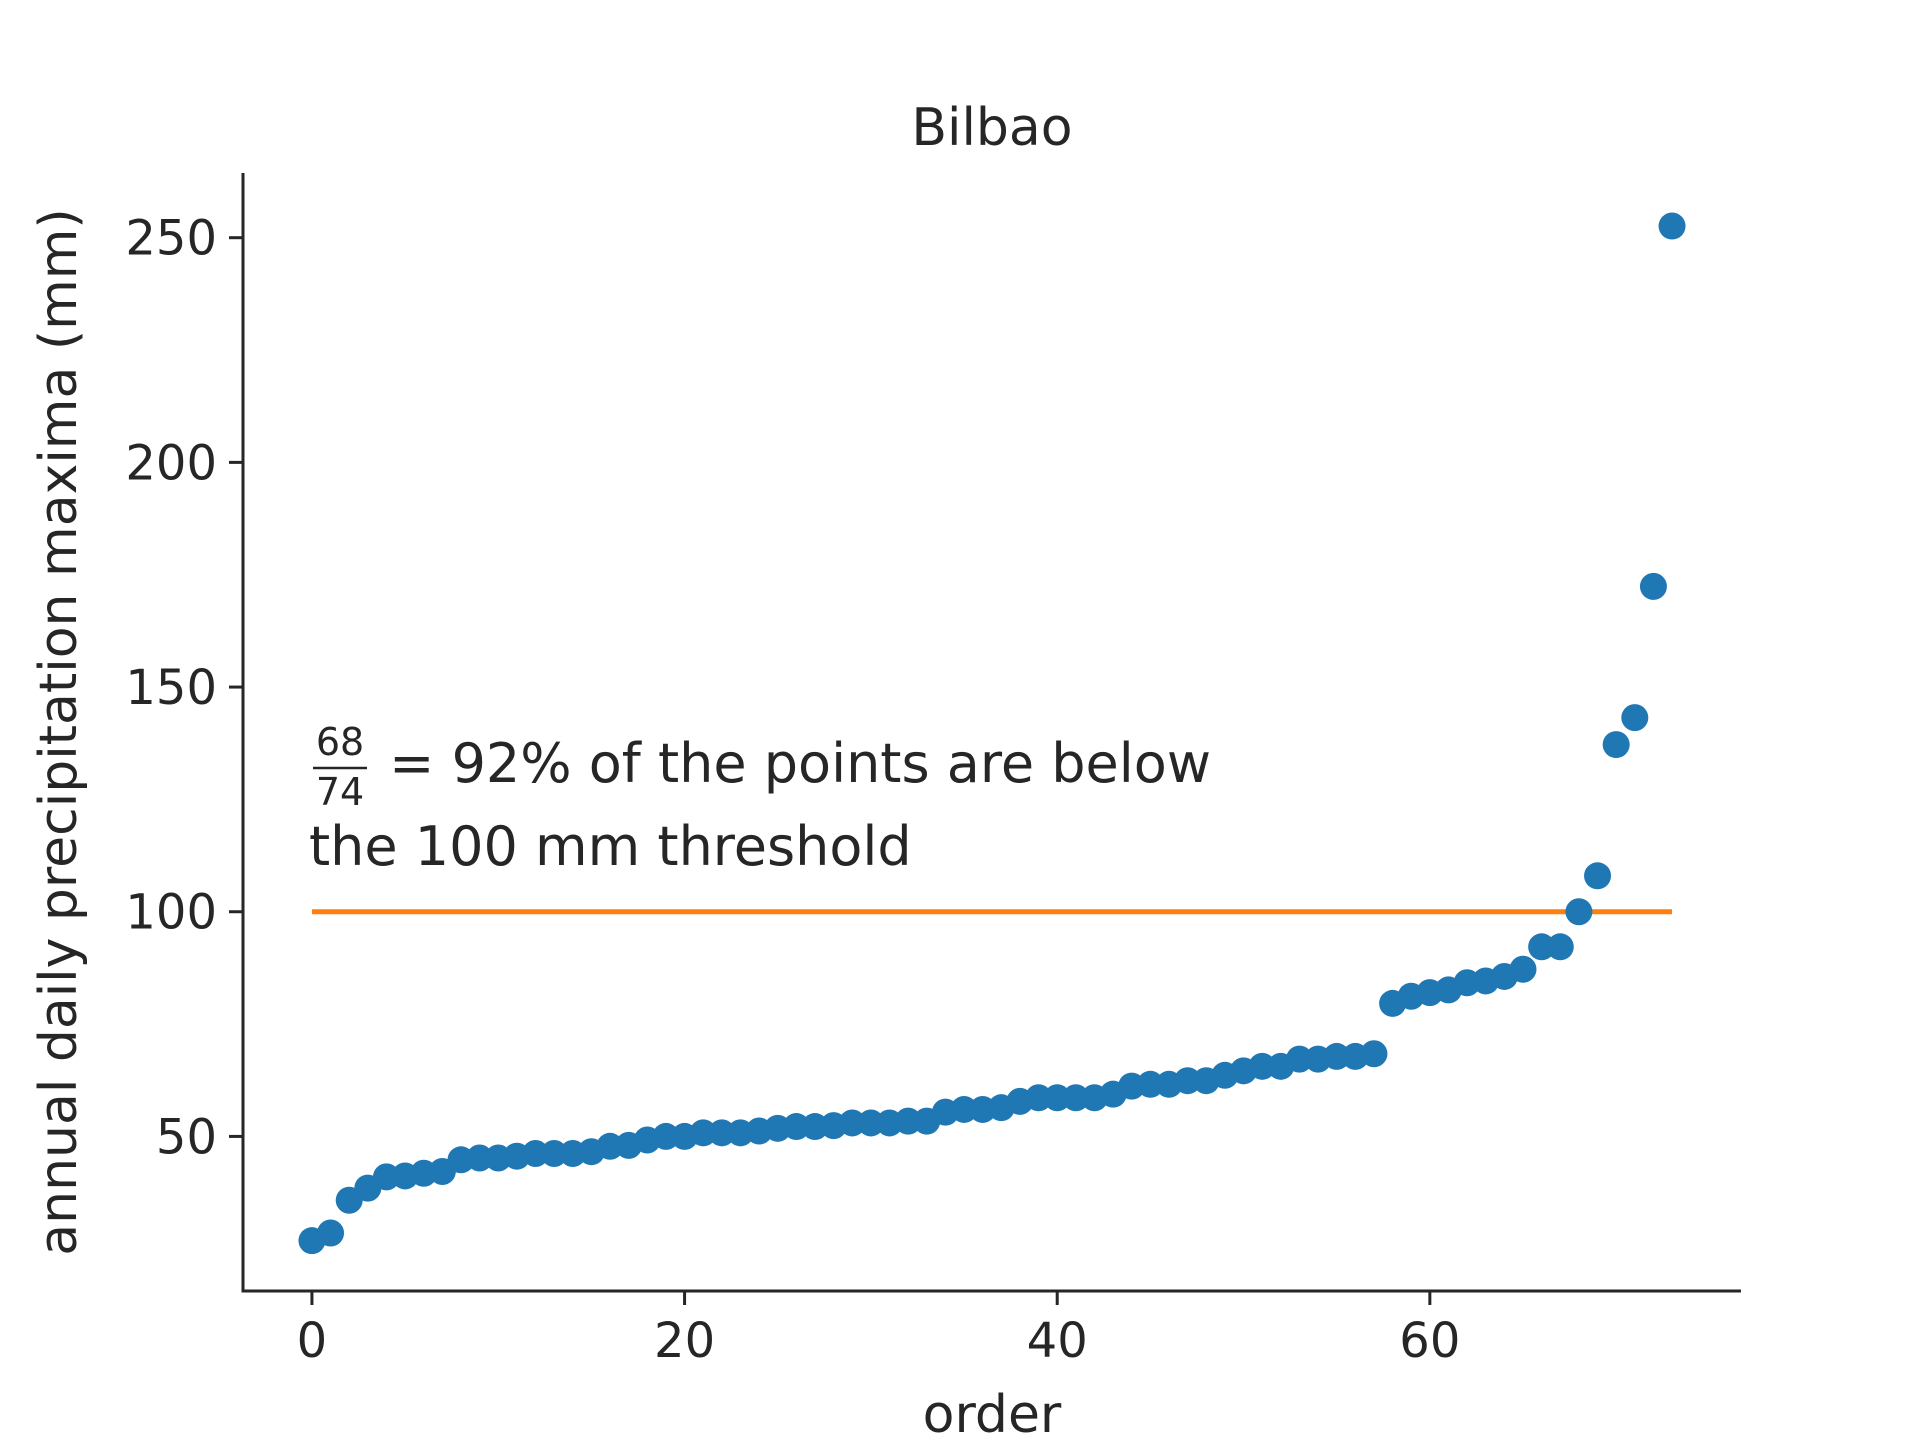 The height and width of the screenshot is (1440, 1920). What do you see at coordinates (340, 792) in the screenshot?
I see `fraction-denominator: 74` at bounding box center [340, 792].